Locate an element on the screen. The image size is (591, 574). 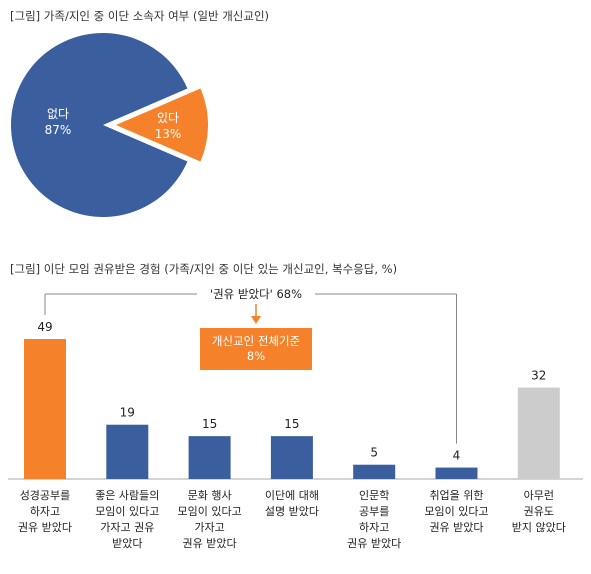
category-label: 이단에 대해 is located at coordinates (292, 495).